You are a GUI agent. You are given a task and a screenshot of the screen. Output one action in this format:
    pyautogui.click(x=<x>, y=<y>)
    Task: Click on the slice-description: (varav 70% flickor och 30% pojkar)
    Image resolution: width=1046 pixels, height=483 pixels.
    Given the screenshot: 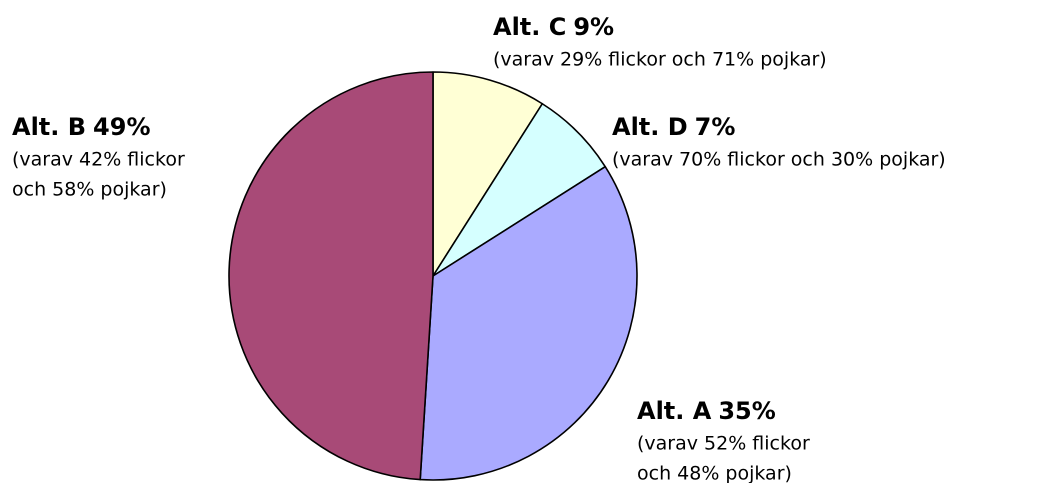 What is the action you would take?
    pyautogui.click(x=779, y=160)
    